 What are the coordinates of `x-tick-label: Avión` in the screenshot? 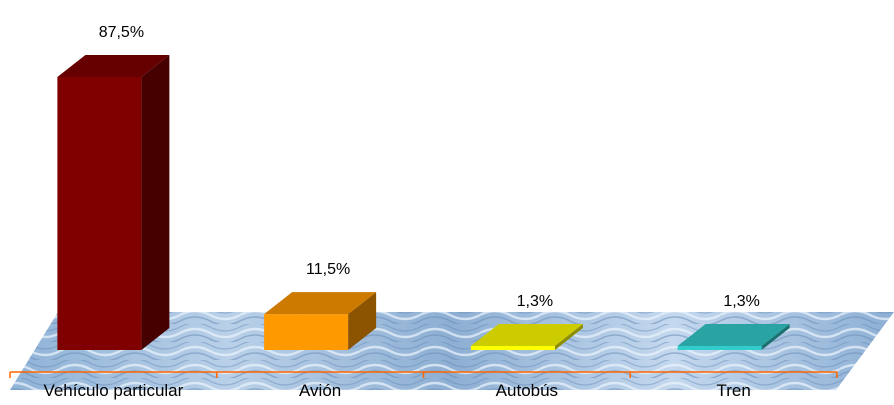 It's located at (320, 390).